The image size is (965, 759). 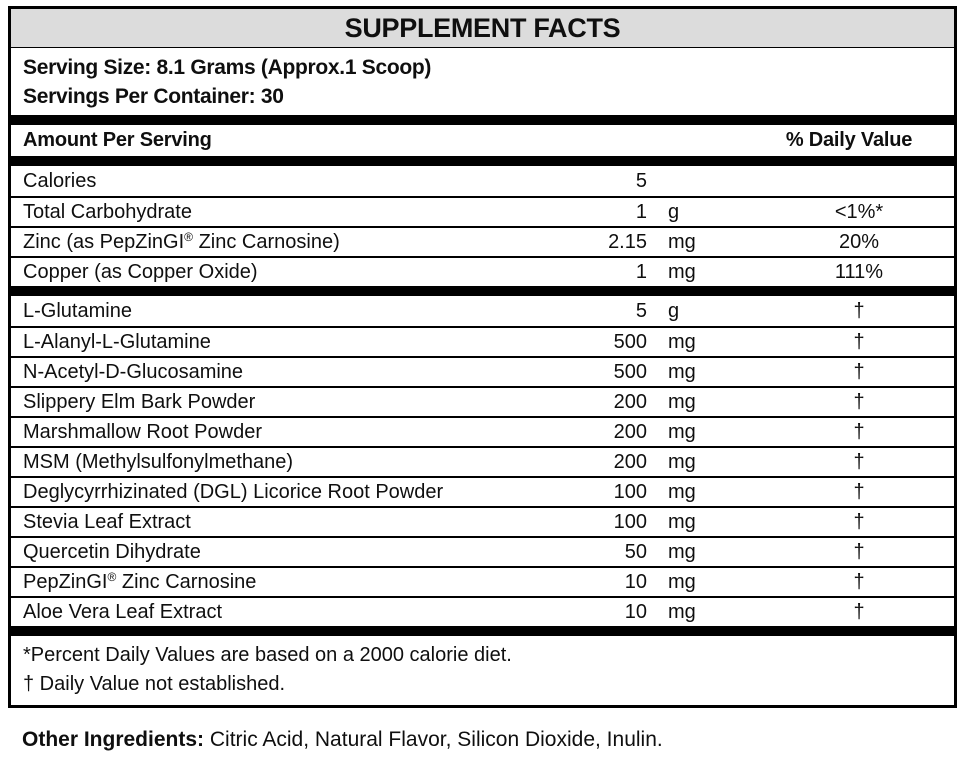 What do you see at coordinates (153, 96) in the screenshot?
I see `servings-per-container-line: Servings Per Container: 30` at bounding box center [153, 96].